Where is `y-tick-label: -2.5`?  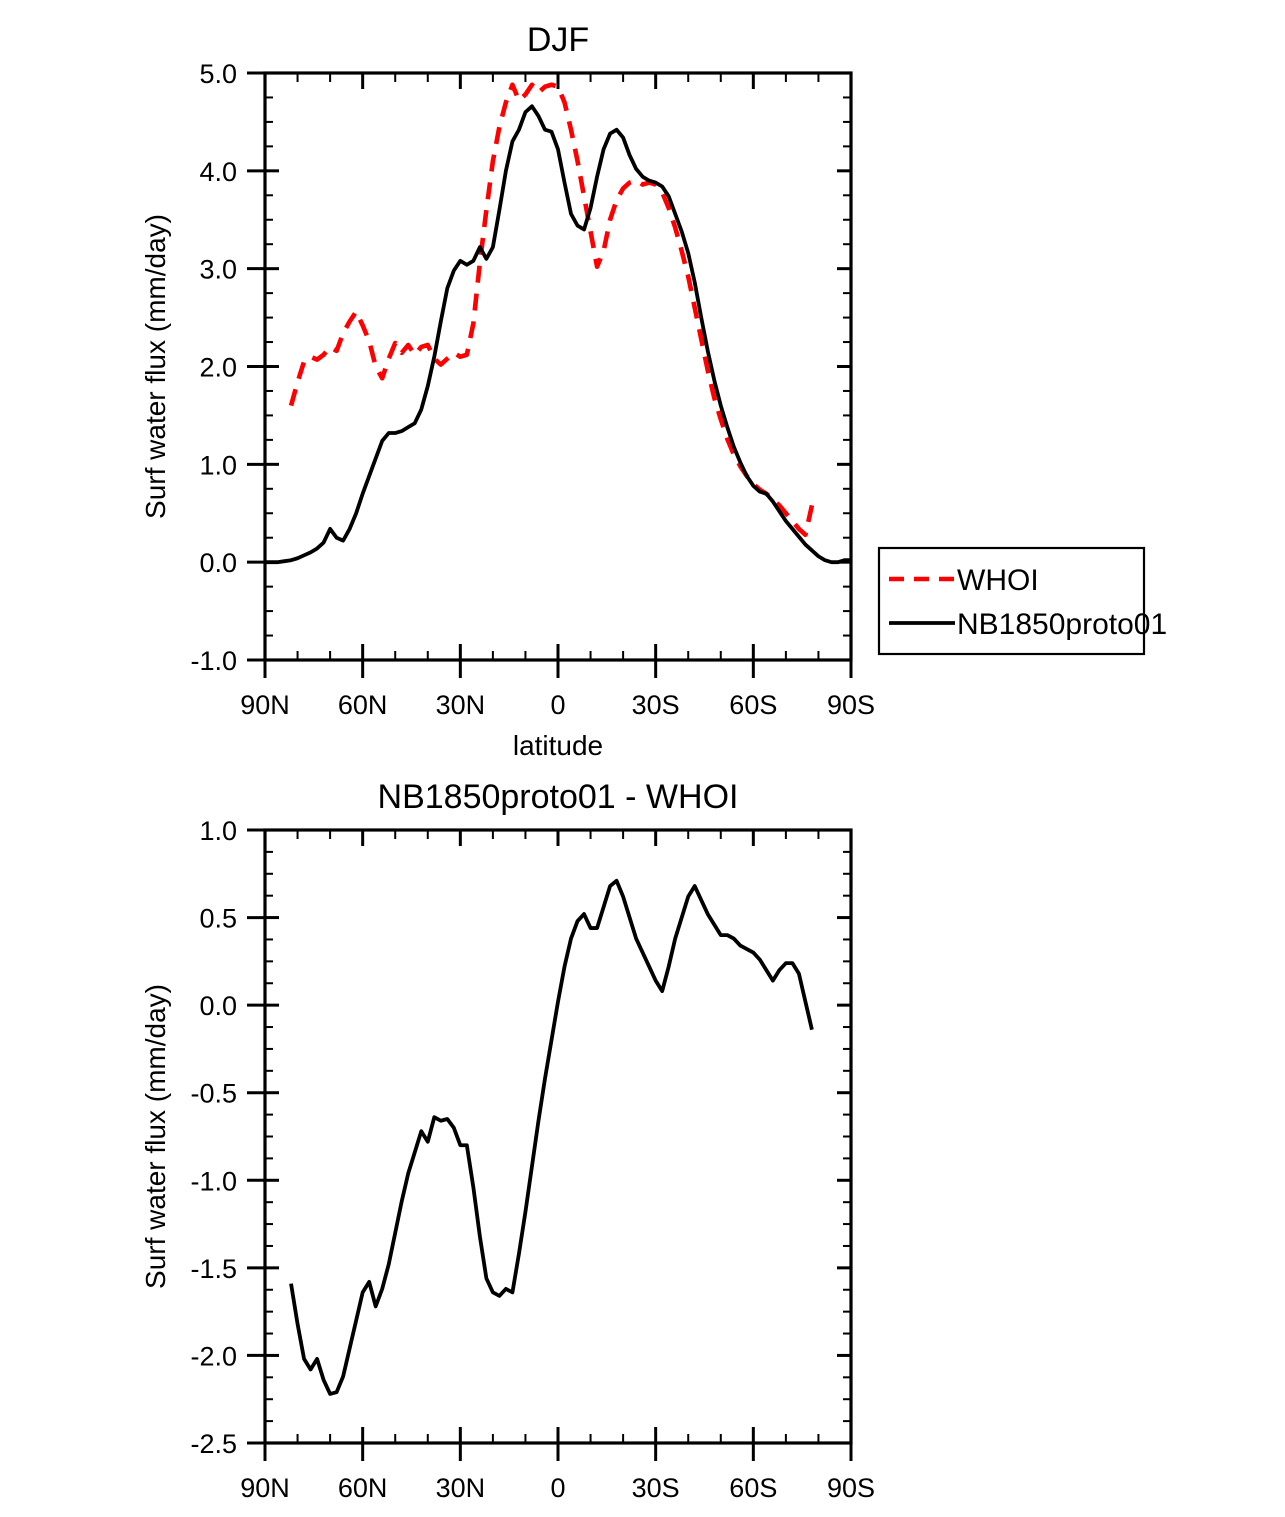 y-tick-label: -2.5 is located at coordinates (213, 1444).